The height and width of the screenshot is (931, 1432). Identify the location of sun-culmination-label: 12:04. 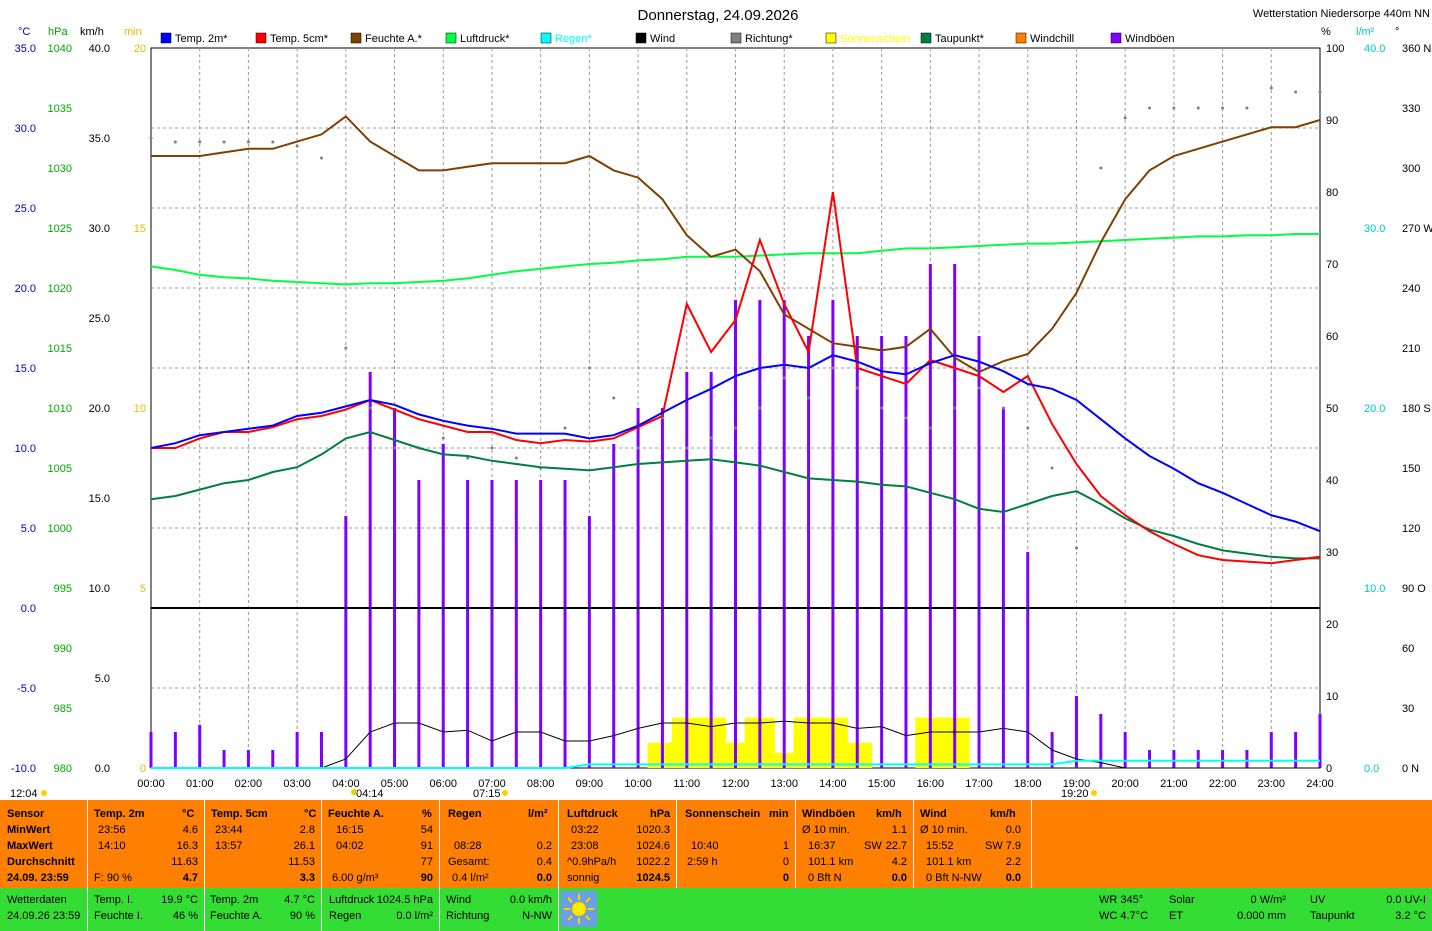
(24, 794).